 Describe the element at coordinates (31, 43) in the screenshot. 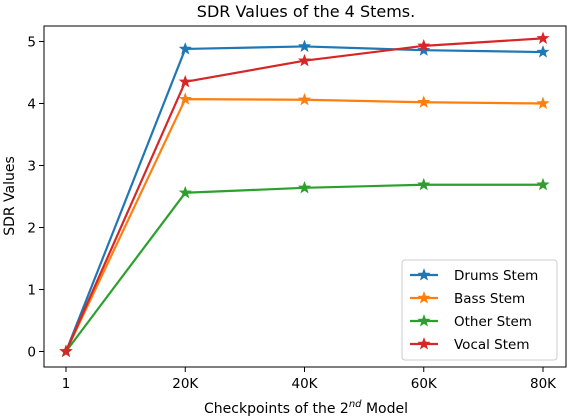

I see `y-tick-label: 5` at that location.